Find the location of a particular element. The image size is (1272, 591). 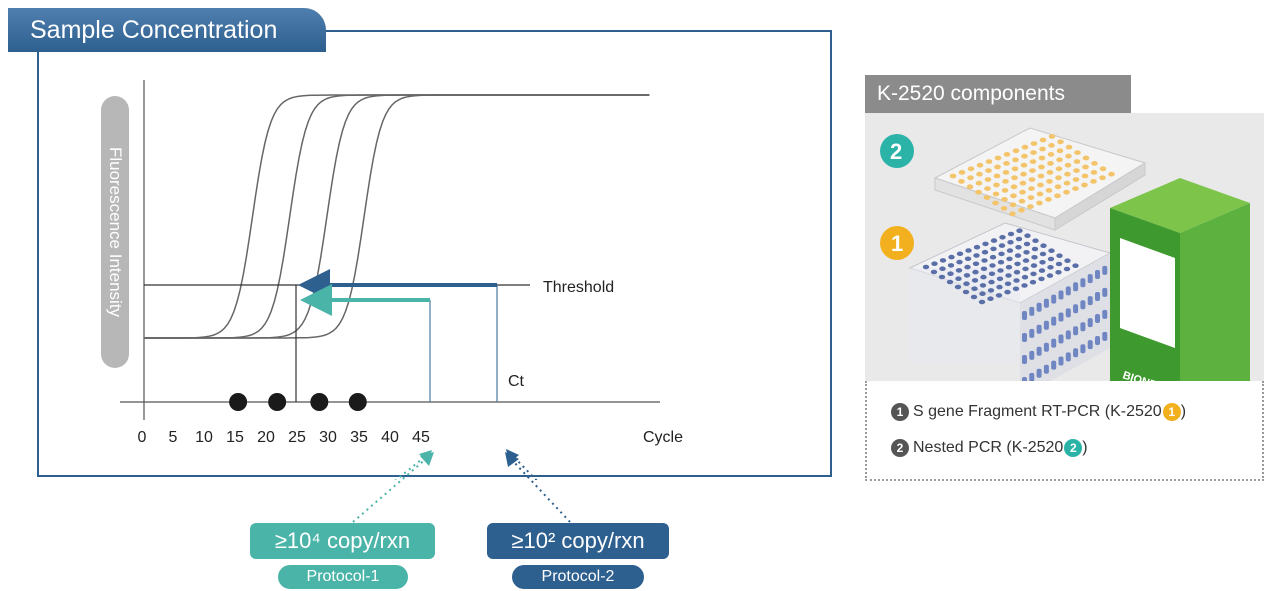

legend-item-2-text: Nested PCR (K-2520 is located at coordinates (988, 447).